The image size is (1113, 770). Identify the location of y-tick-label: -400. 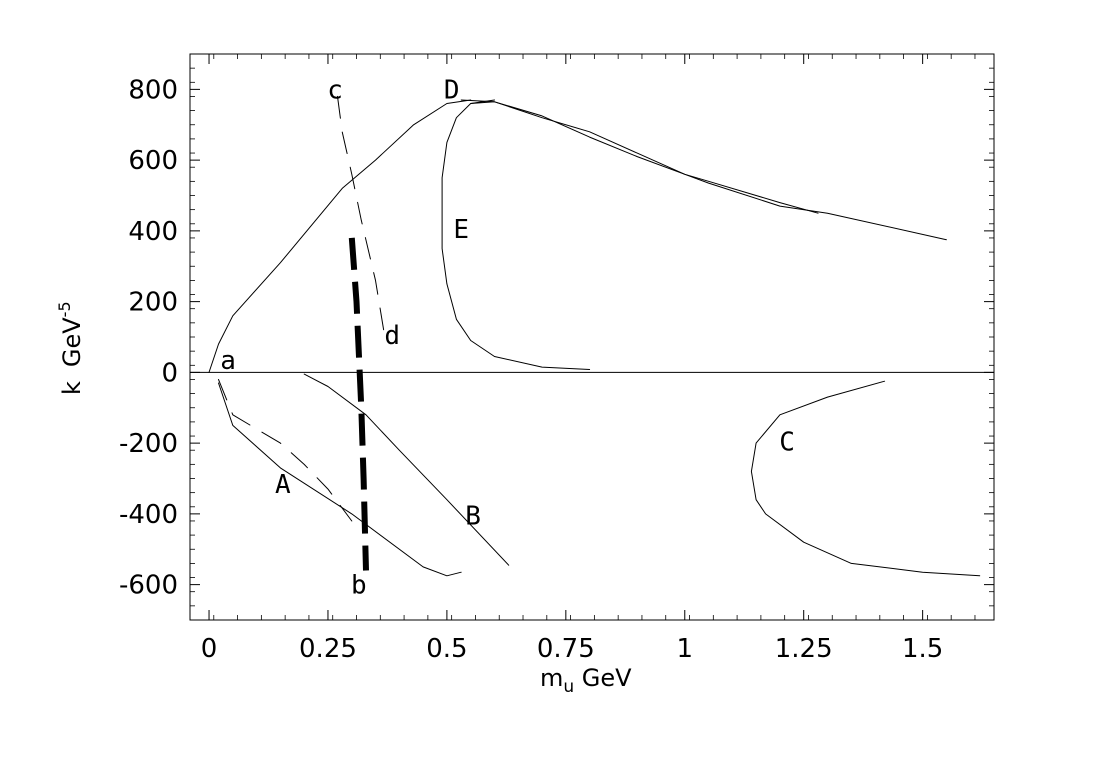
(148, 515).